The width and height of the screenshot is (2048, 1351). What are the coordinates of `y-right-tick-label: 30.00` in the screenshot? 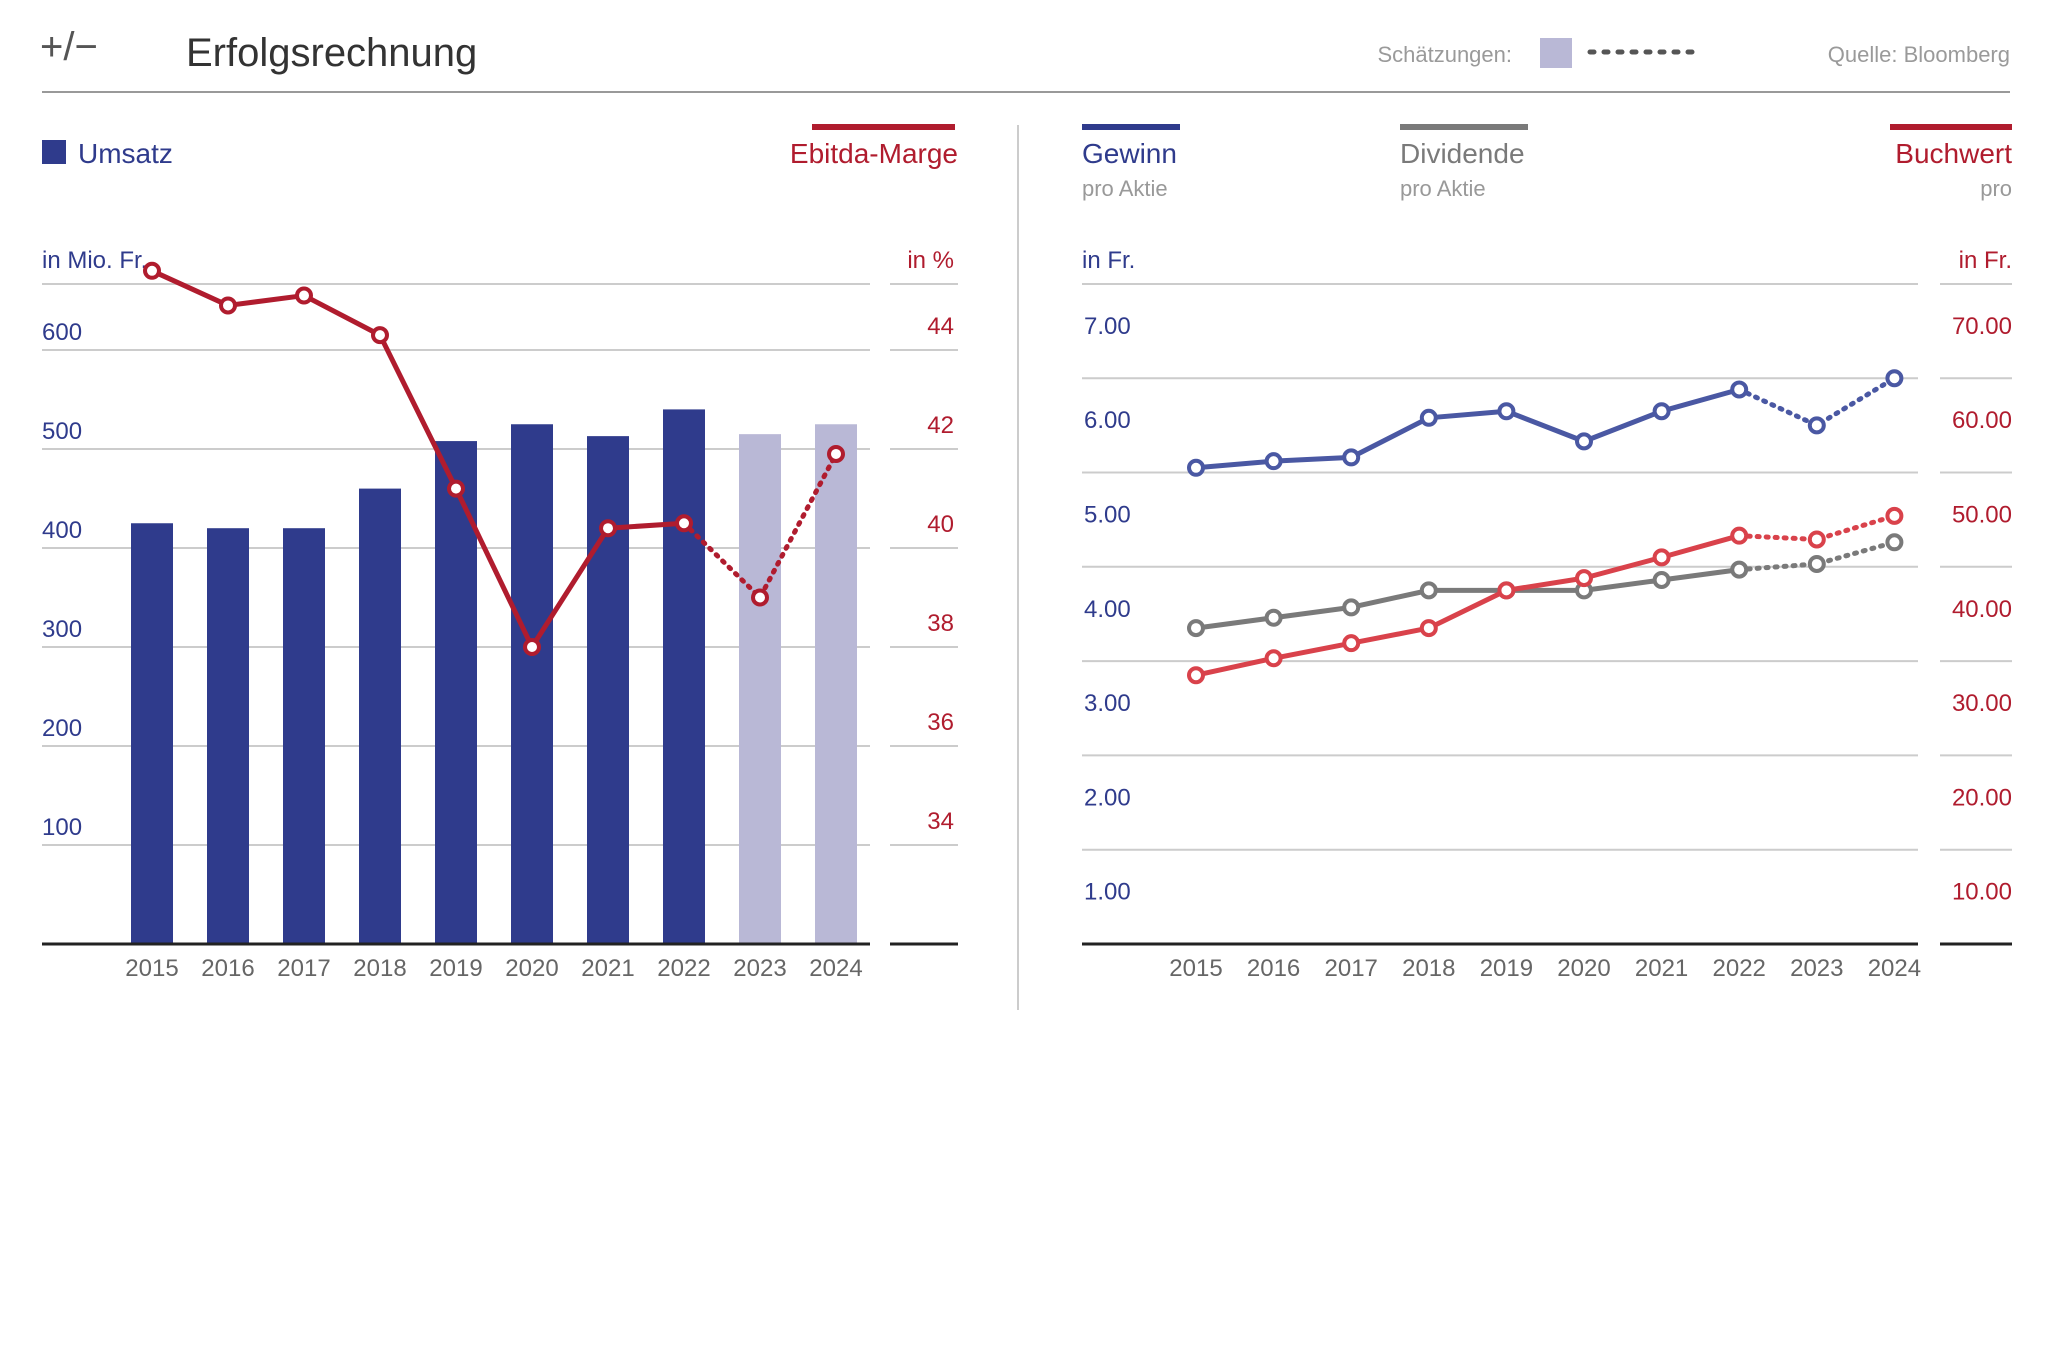 It's located at (1982, 703).